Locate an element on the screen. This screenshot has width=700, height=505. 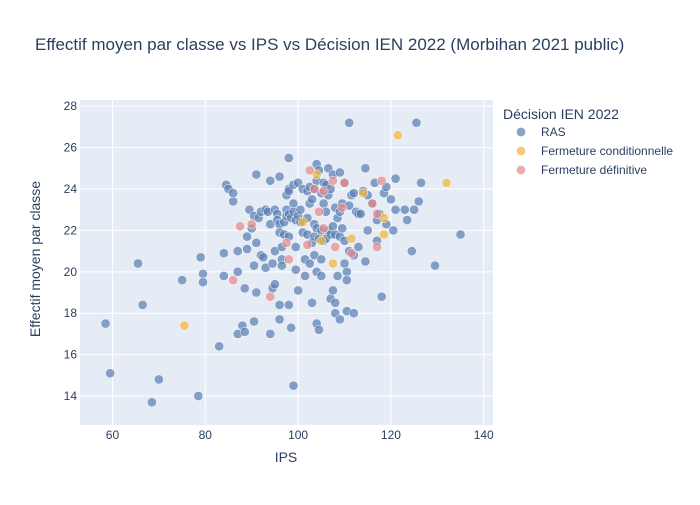
legend-item: Fermeture conditionnelle is located at coordinates (594, 151).